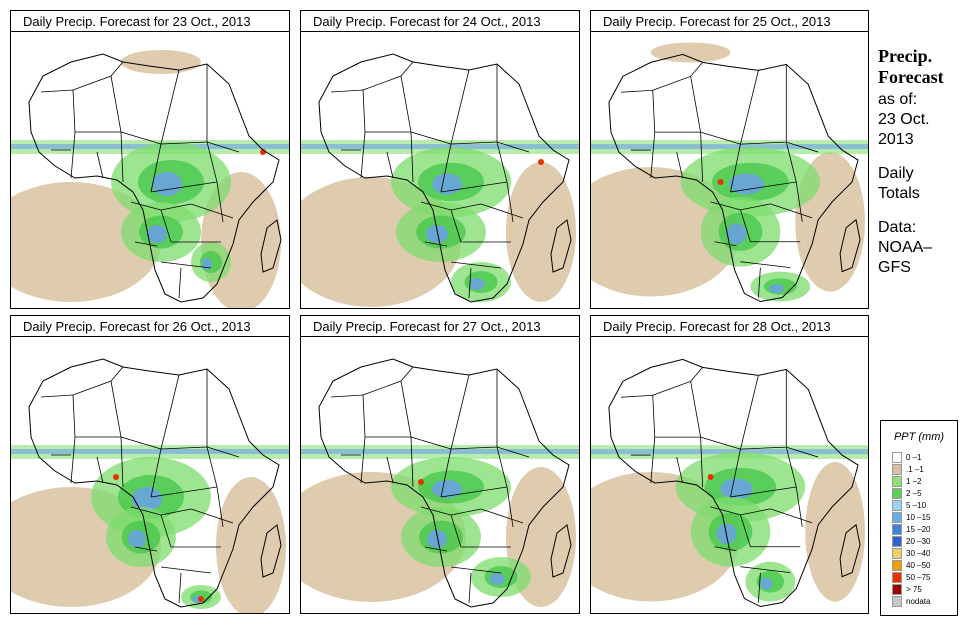 The width and height of the screenshot is (965, 628). What do you see at coordinates (918, 541) in the screenshot?
I see `legend-label: 20 –30` at bounding box center [918, 541].